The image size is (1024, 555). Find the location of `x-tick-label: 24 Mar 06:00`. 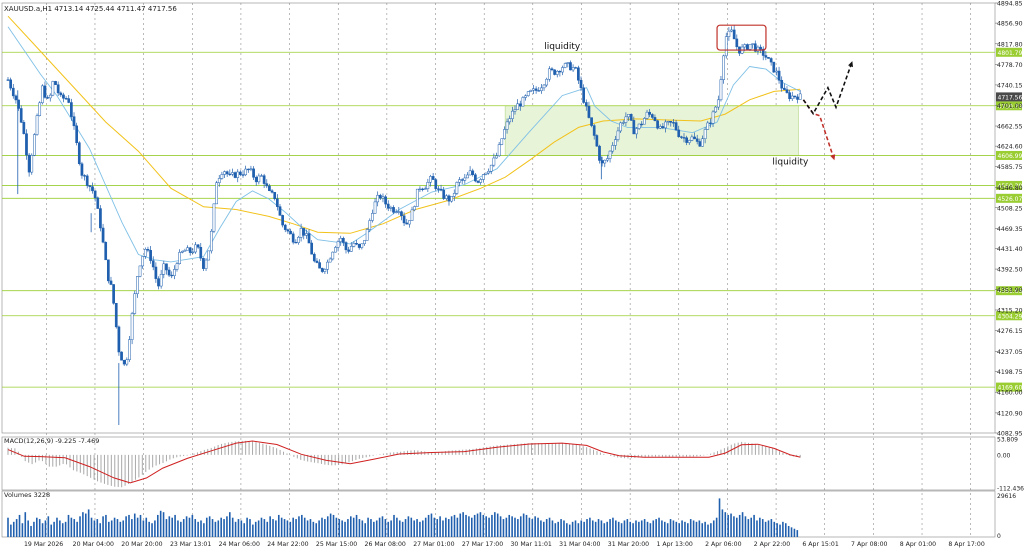

x-tick-label: 24 Mar 06:00 is located at coordinates (239, 544).